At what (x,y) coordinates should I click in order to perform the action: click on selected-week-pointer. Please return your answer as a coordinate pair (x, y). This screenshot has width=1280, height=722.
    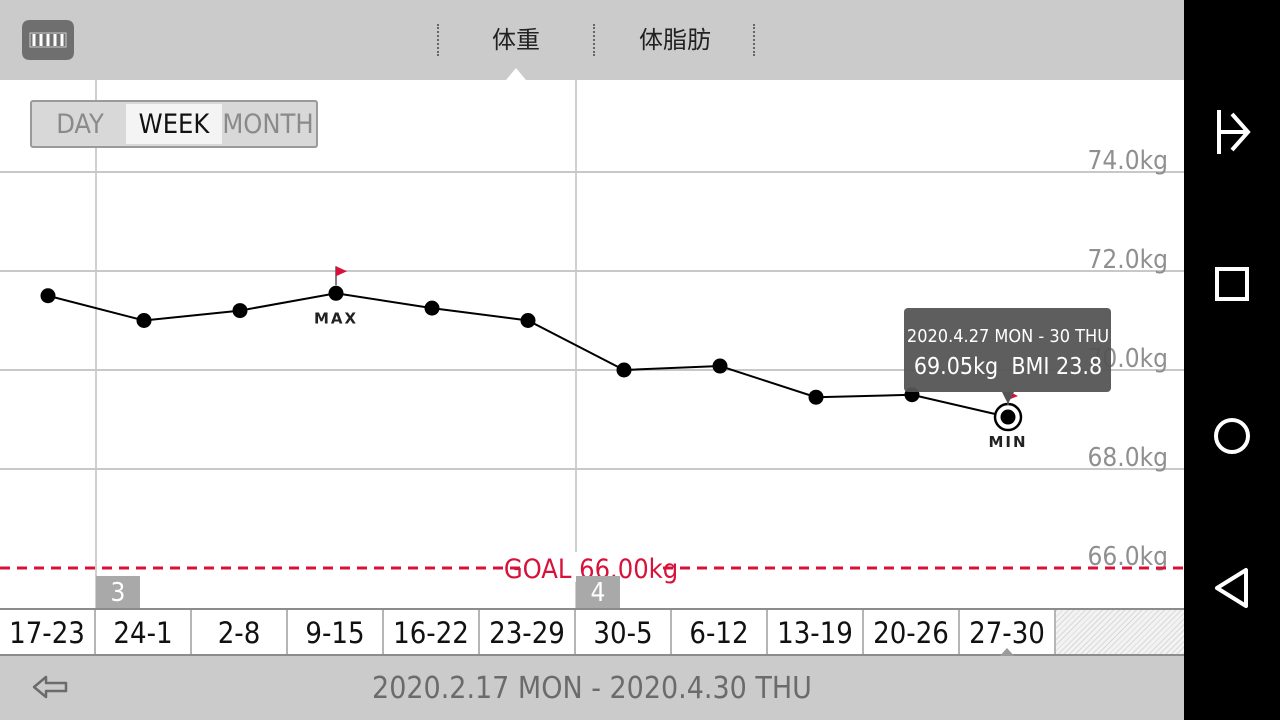
    Looking at the image, I should click on (1007, 653).